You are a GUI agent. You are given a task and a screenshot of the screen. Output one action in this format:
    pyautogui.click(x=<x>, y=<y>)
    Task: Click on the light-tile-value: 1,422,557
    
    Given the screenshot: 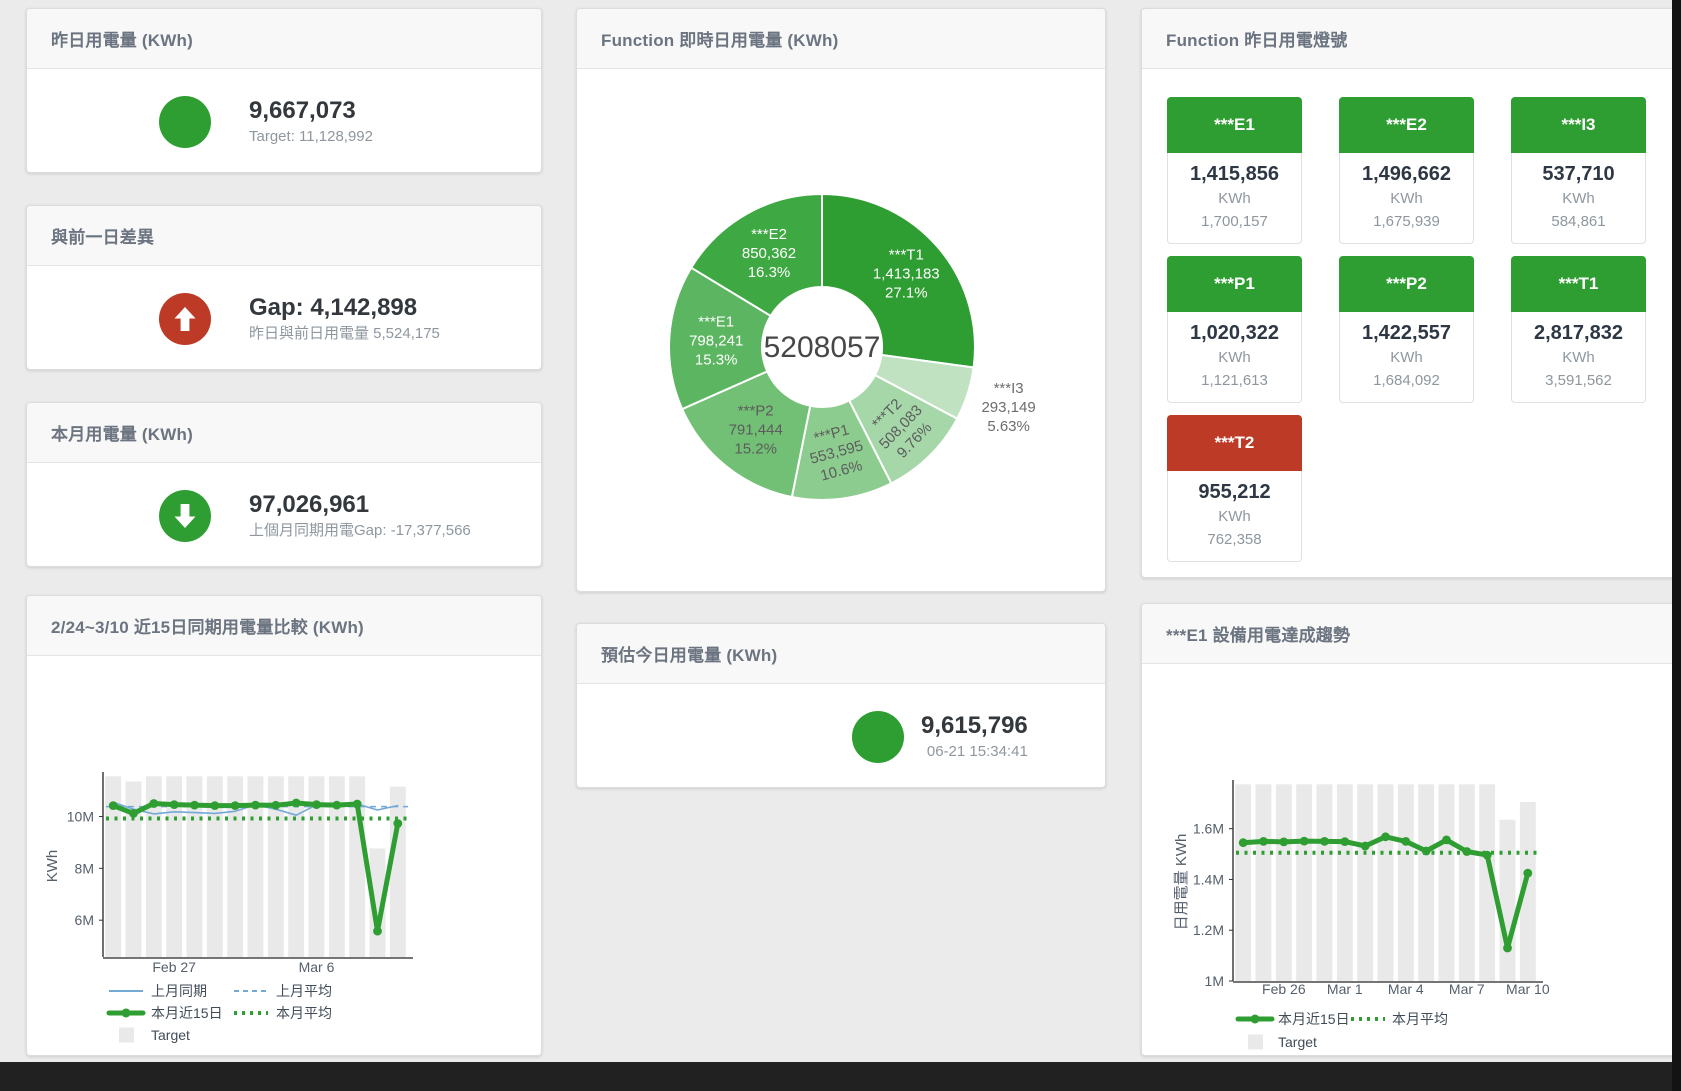 What is the action you would take?
    pyautogui.click(x=1406, y=333)
    